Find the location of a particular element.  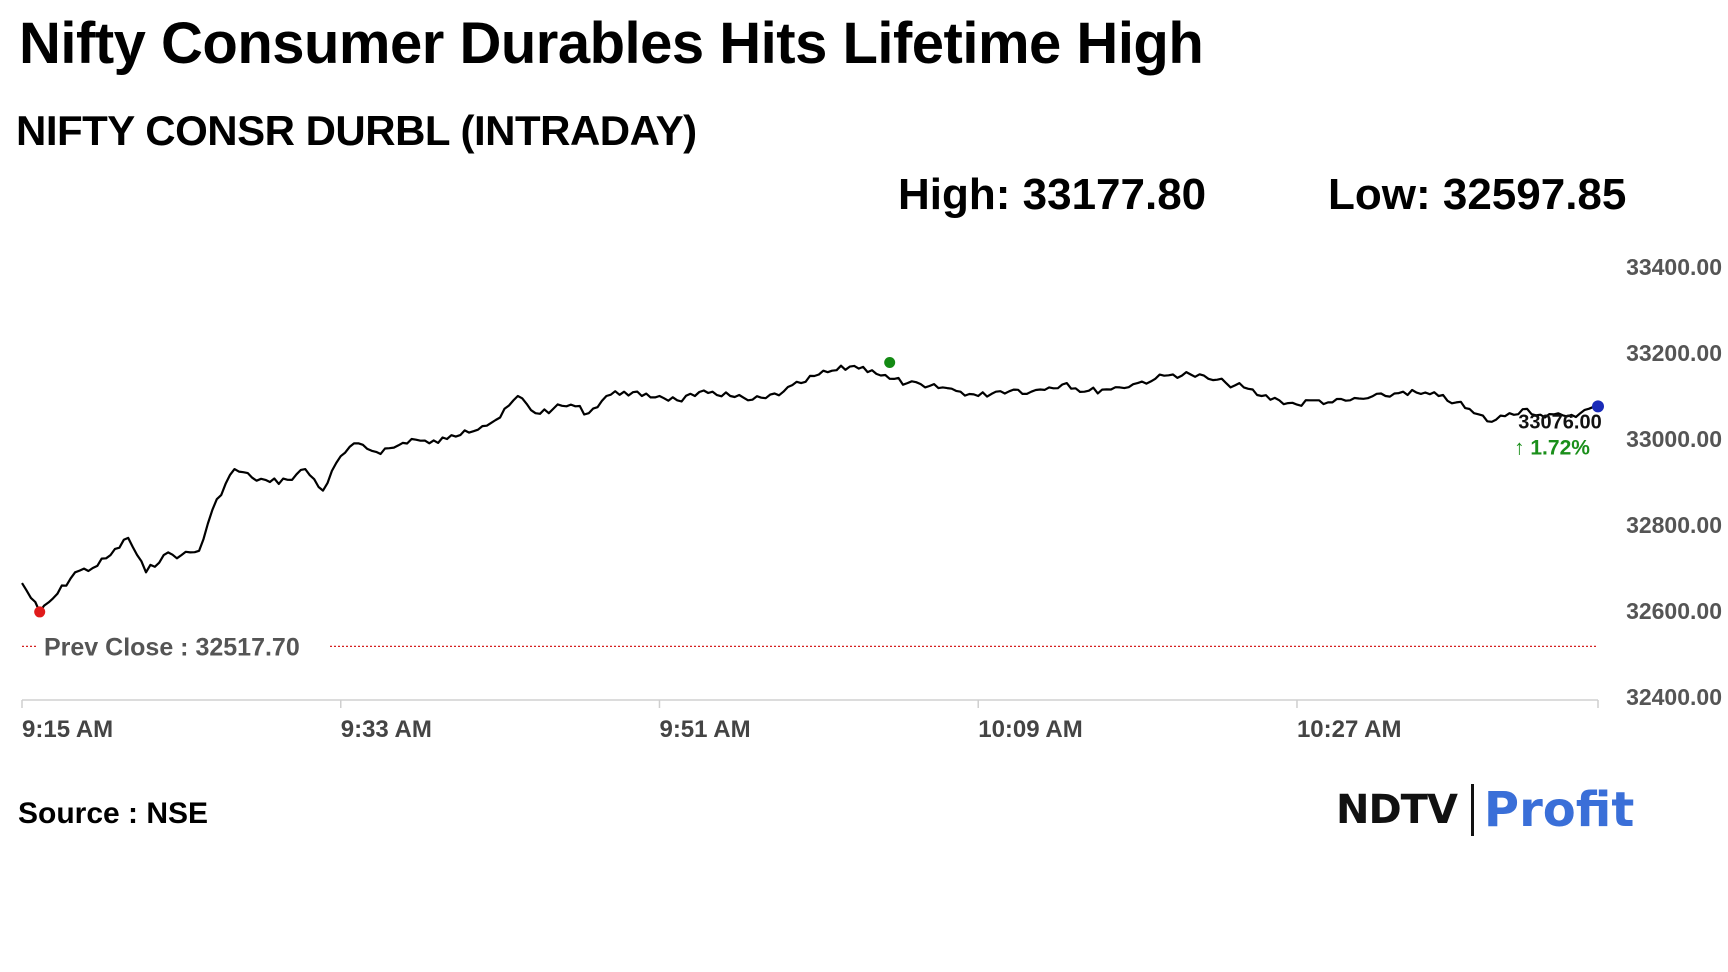

last-price-labels: 33076.00 ↑ 1.72% is located at coordinates (1558, 435).